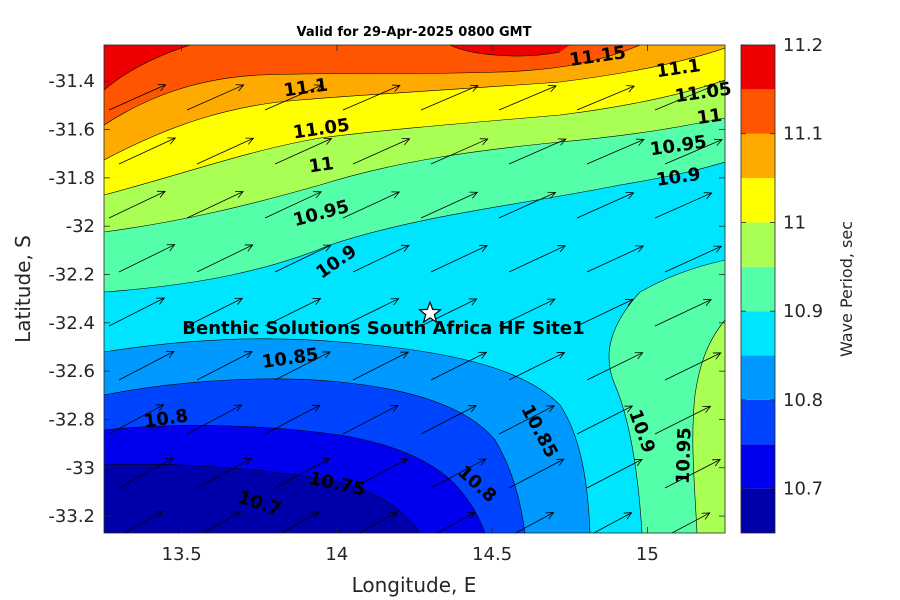  I want to click on chart-title: Valid for 29-Apr-2025 0800 GMT, so click(414, 32).